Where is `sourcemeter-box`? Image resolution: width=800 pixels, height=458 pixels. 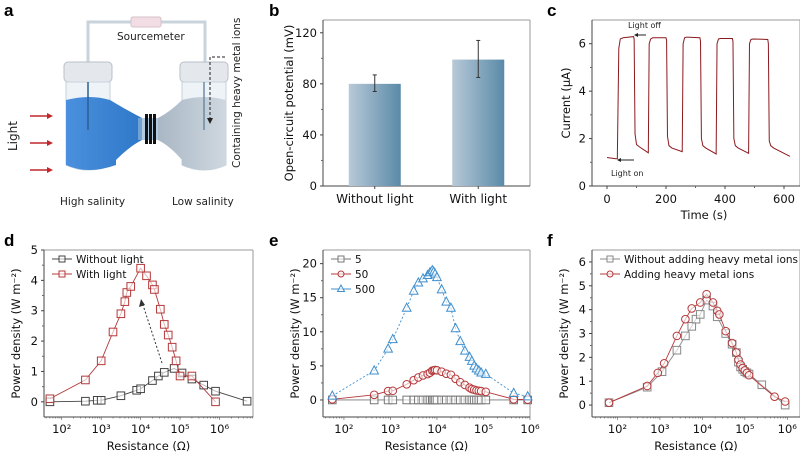 sourcemeter-box is located at coordinates (146, 22).